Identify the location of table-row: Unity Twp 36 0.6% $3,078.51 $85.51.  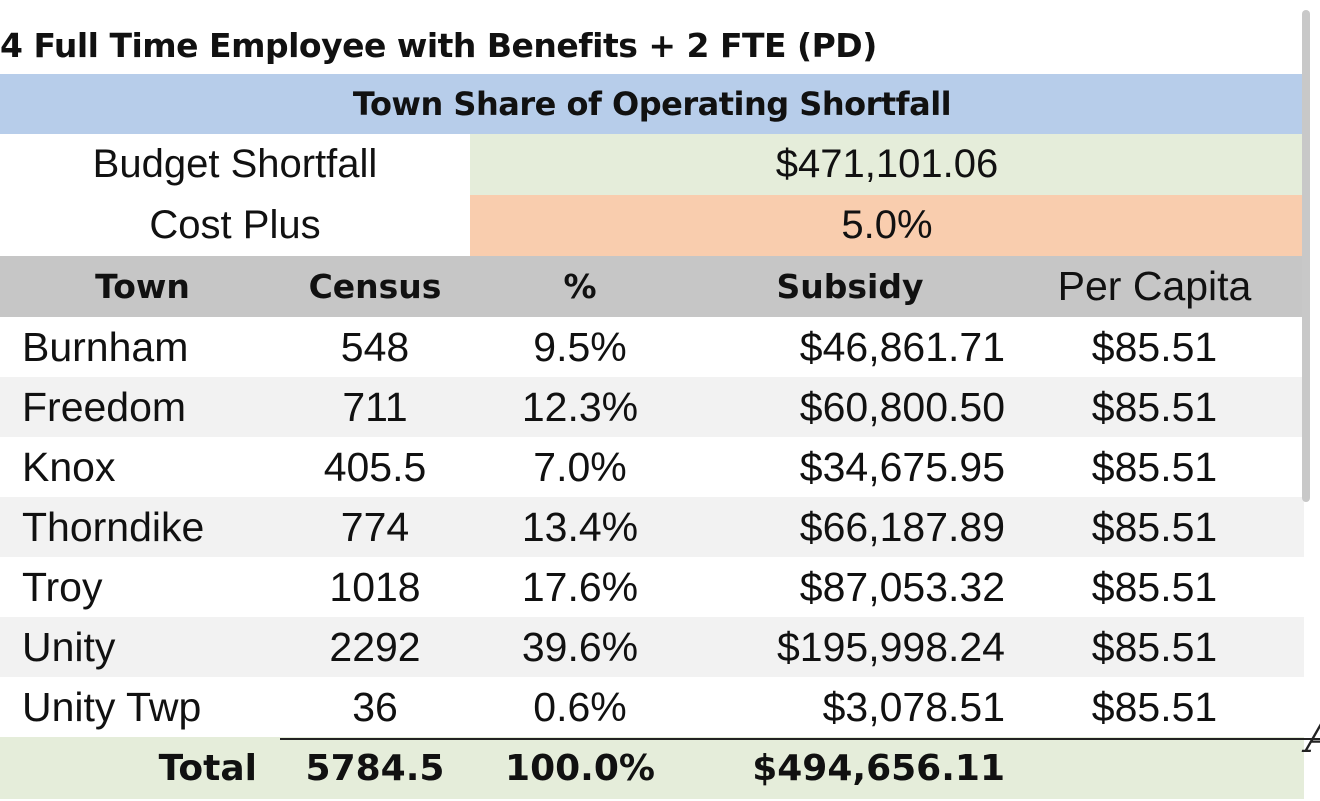
(652, 707).